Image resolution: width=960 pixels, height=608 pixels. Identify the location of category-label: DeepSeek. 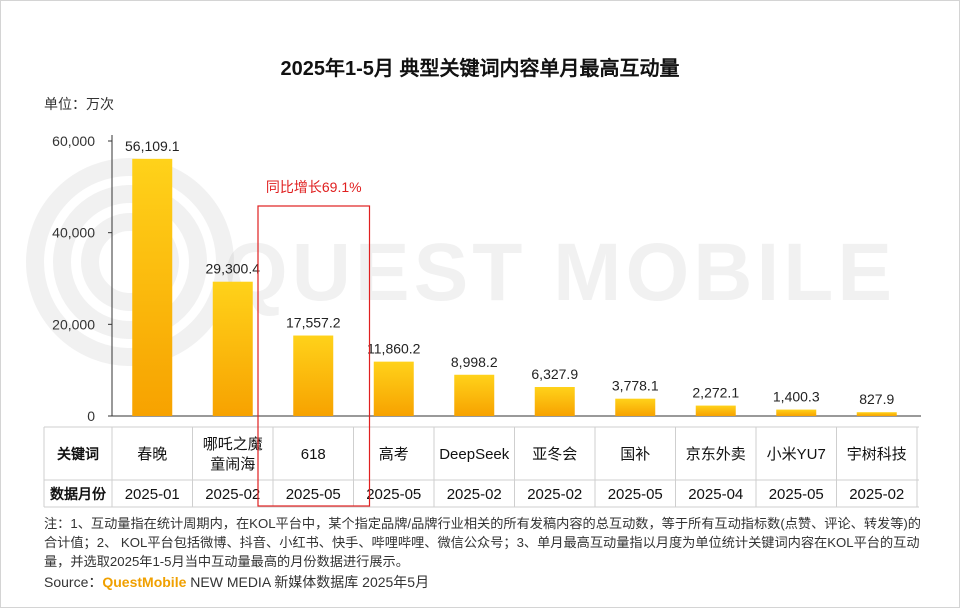
(474, 454).